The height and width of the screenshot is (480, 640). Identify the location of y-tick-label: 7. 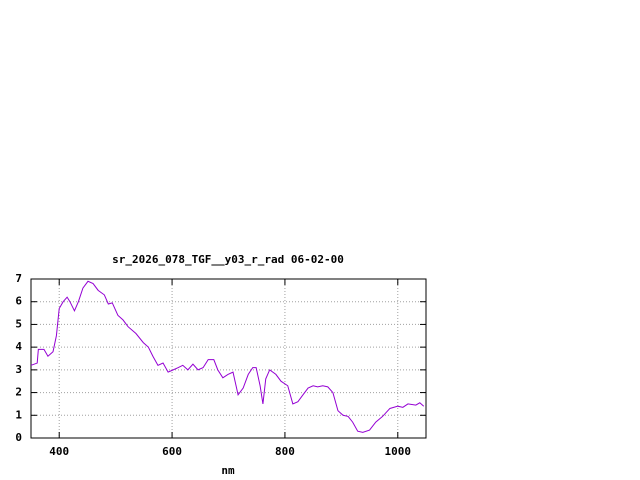
(18, 278).